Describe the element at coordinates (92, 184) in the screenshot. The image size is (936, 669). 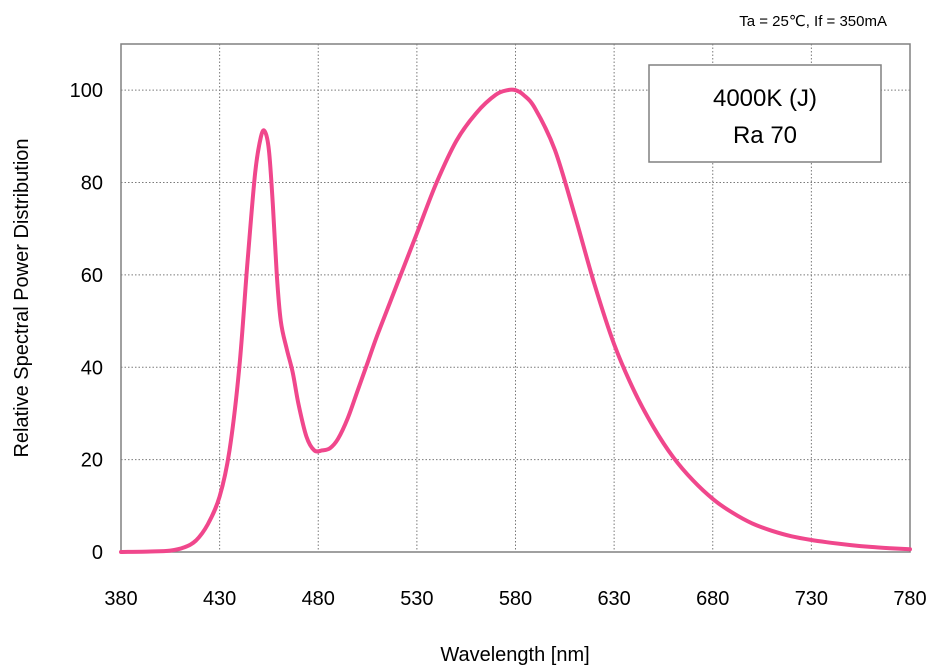
I see `y-tick-label: 80` at that location.